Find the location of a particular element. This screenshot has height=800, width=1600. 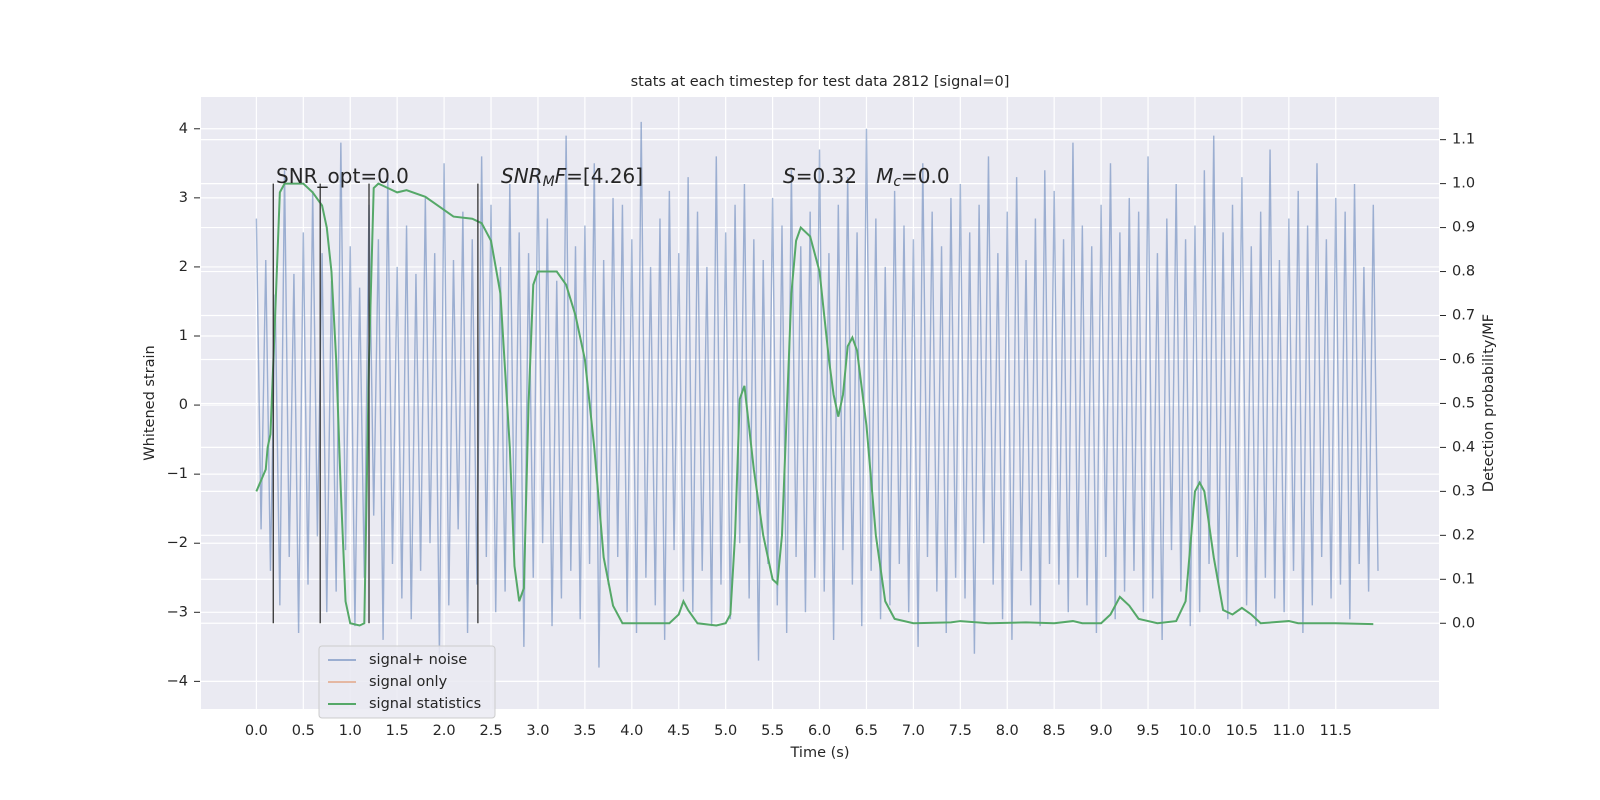

y2-tick-label: 0.7 is located at coordinates (1463, 316).